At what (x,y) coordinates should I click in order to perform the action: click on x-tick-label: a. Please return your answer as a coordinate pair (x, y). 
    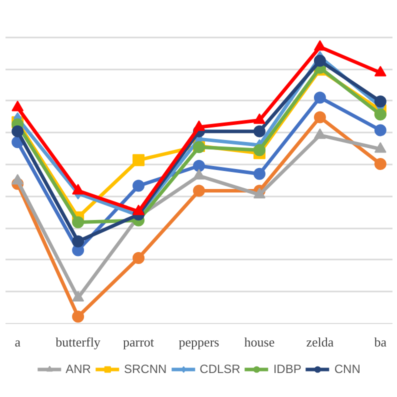
    Looking at the image, I should click on (17, 342).